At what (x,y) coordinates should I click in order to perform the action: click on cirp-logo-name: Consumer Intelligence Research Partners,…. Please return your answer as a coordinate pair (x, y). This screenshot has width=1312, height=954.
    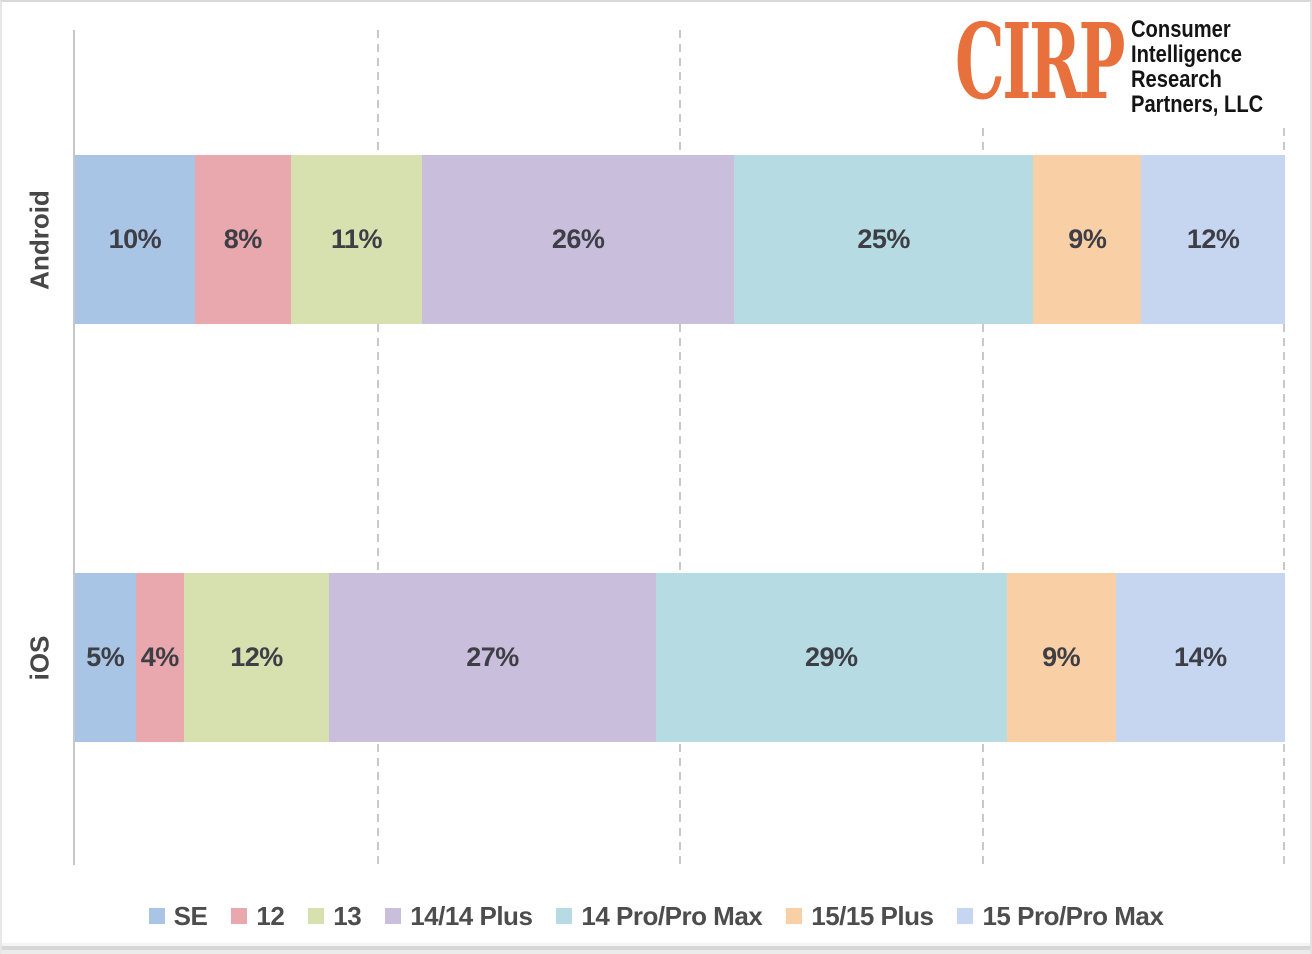
    Looking at the image, I should click on (1209, 64).